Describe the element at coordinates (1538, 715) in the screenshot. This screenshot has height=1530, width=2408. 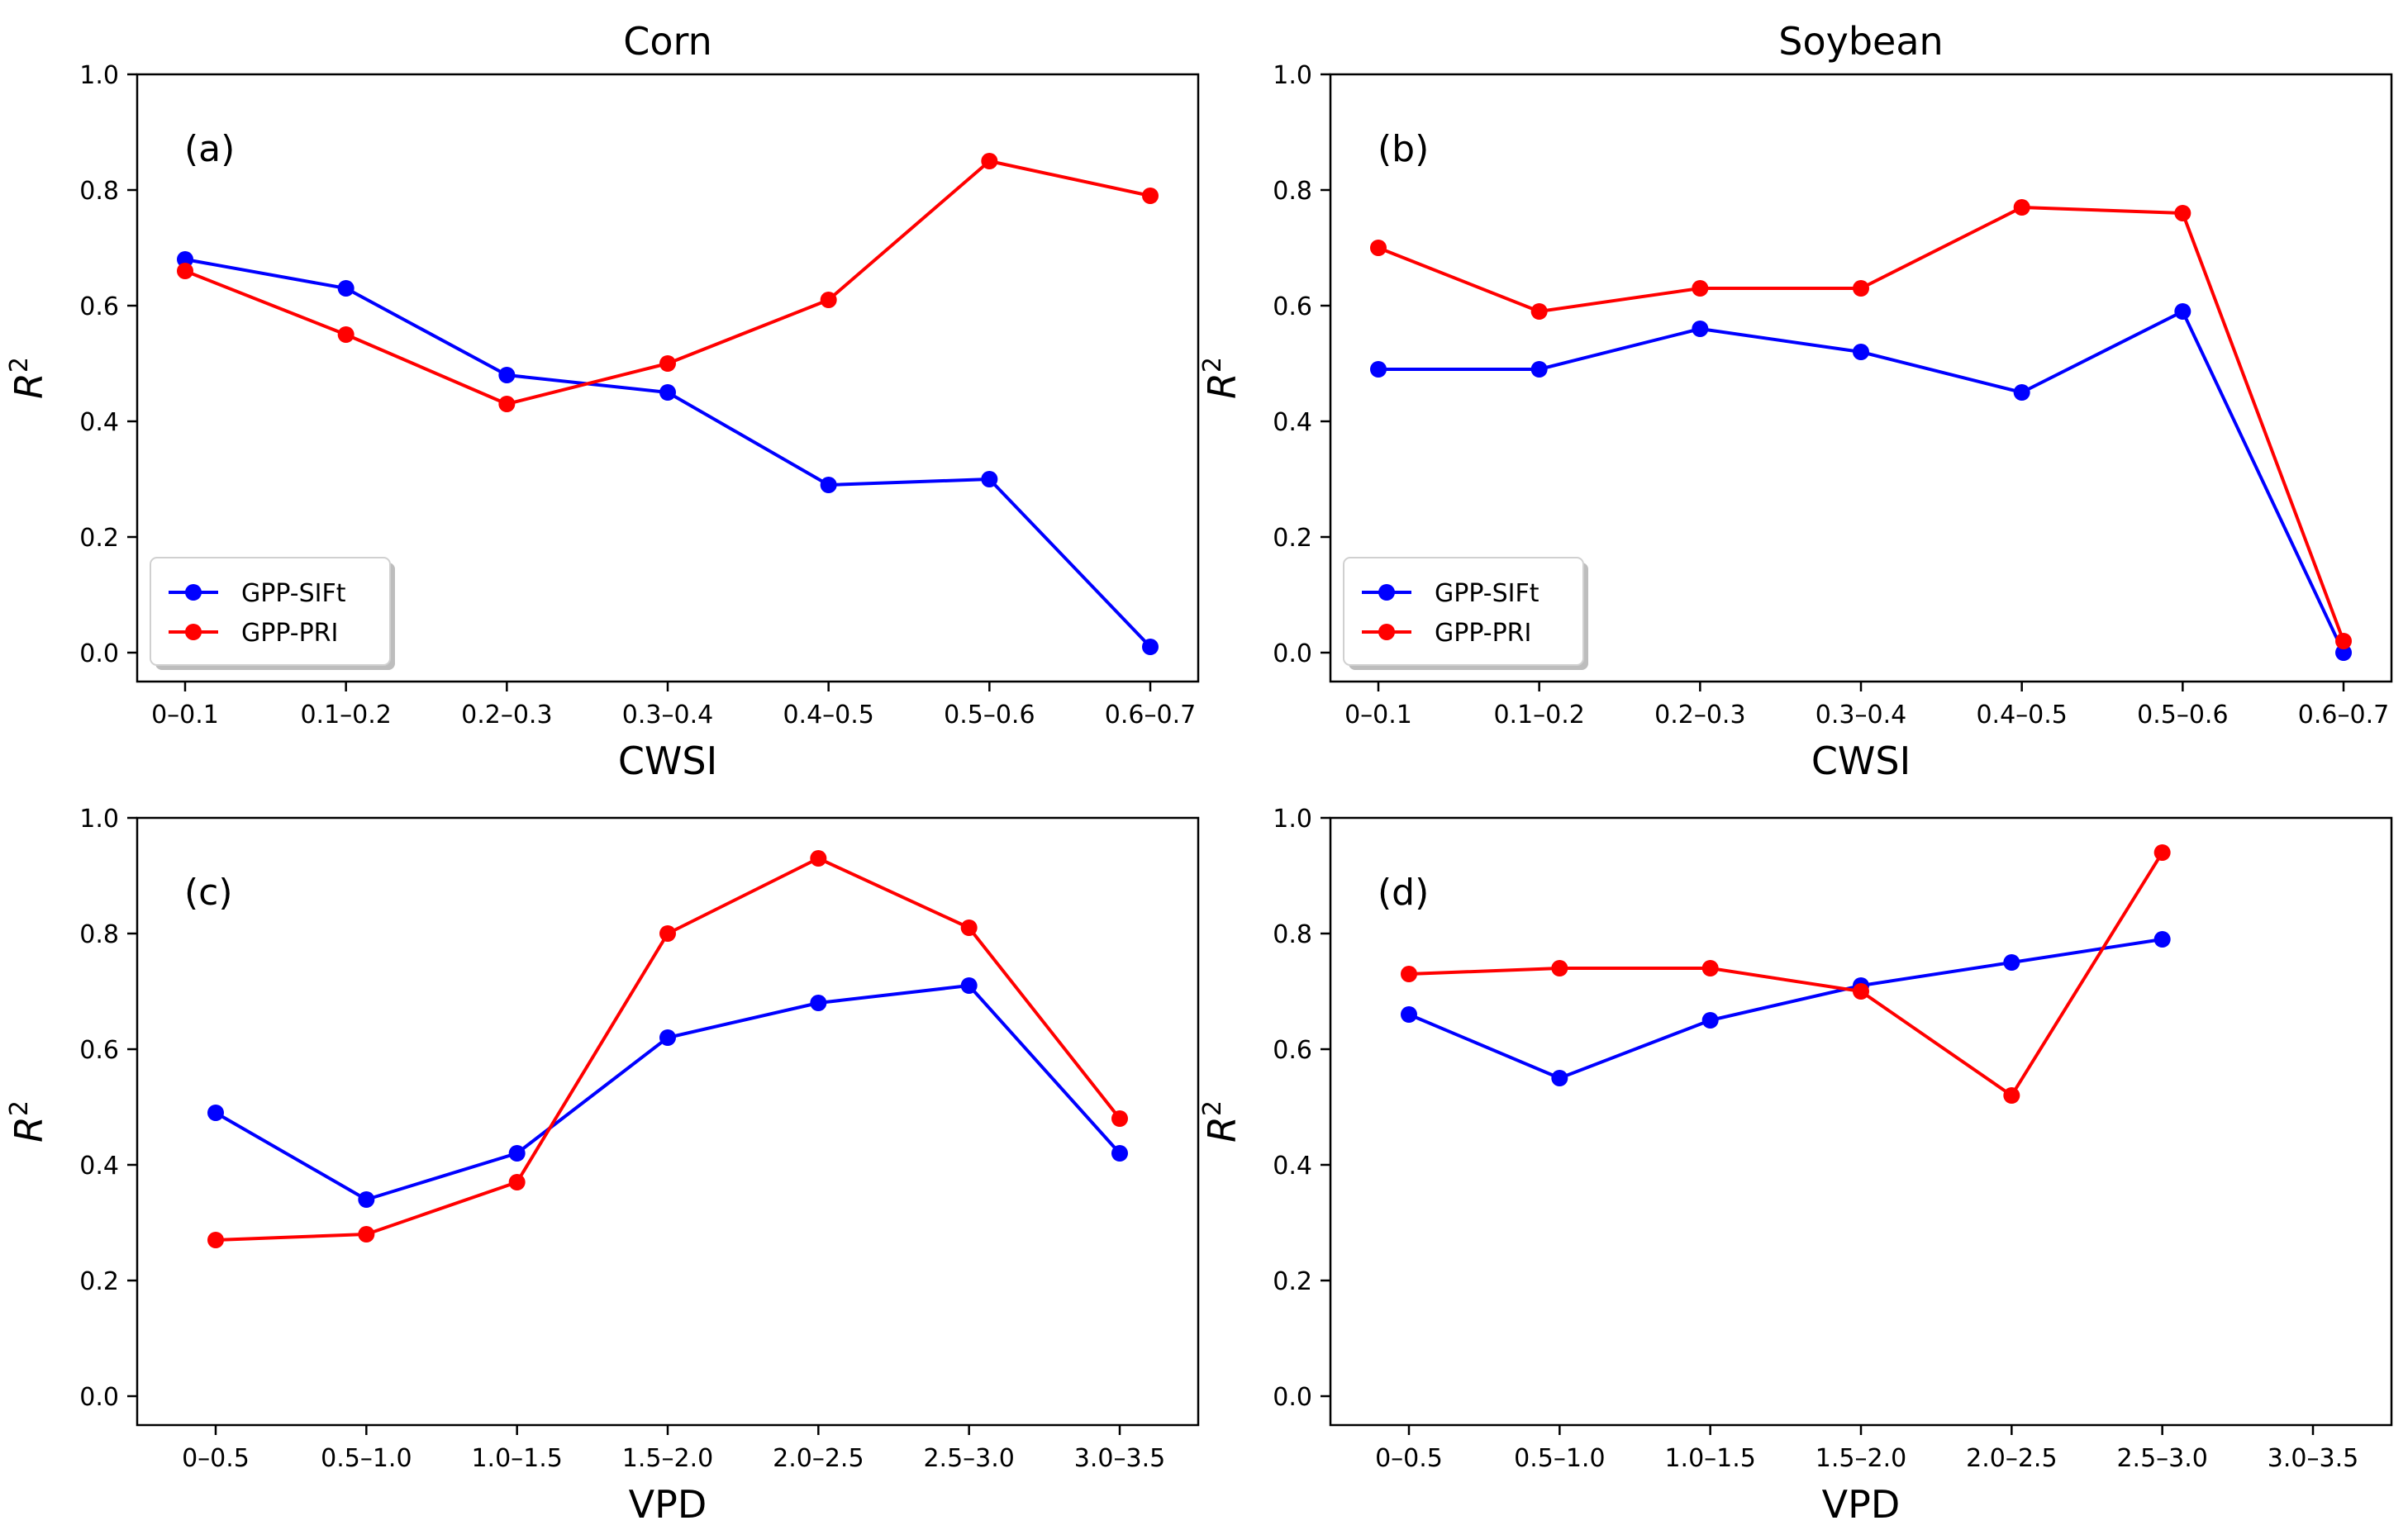
I see `x-tick-label: 0.1–0.2` at that location.